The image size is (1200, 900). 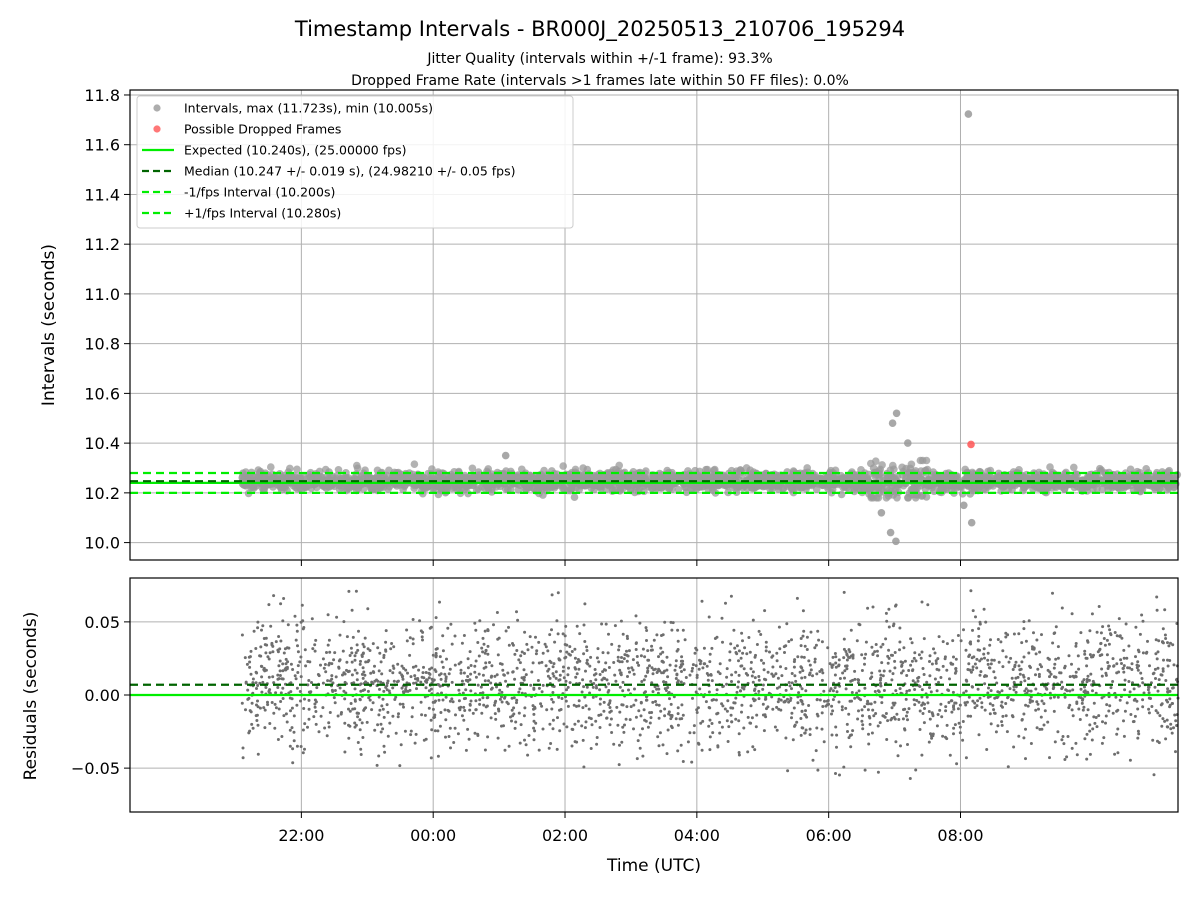 What do you see at coordinates (102, 543) in the screenshot?
I see `intervals-y-tick-label: 10.0` at bounding box center [102, 543].